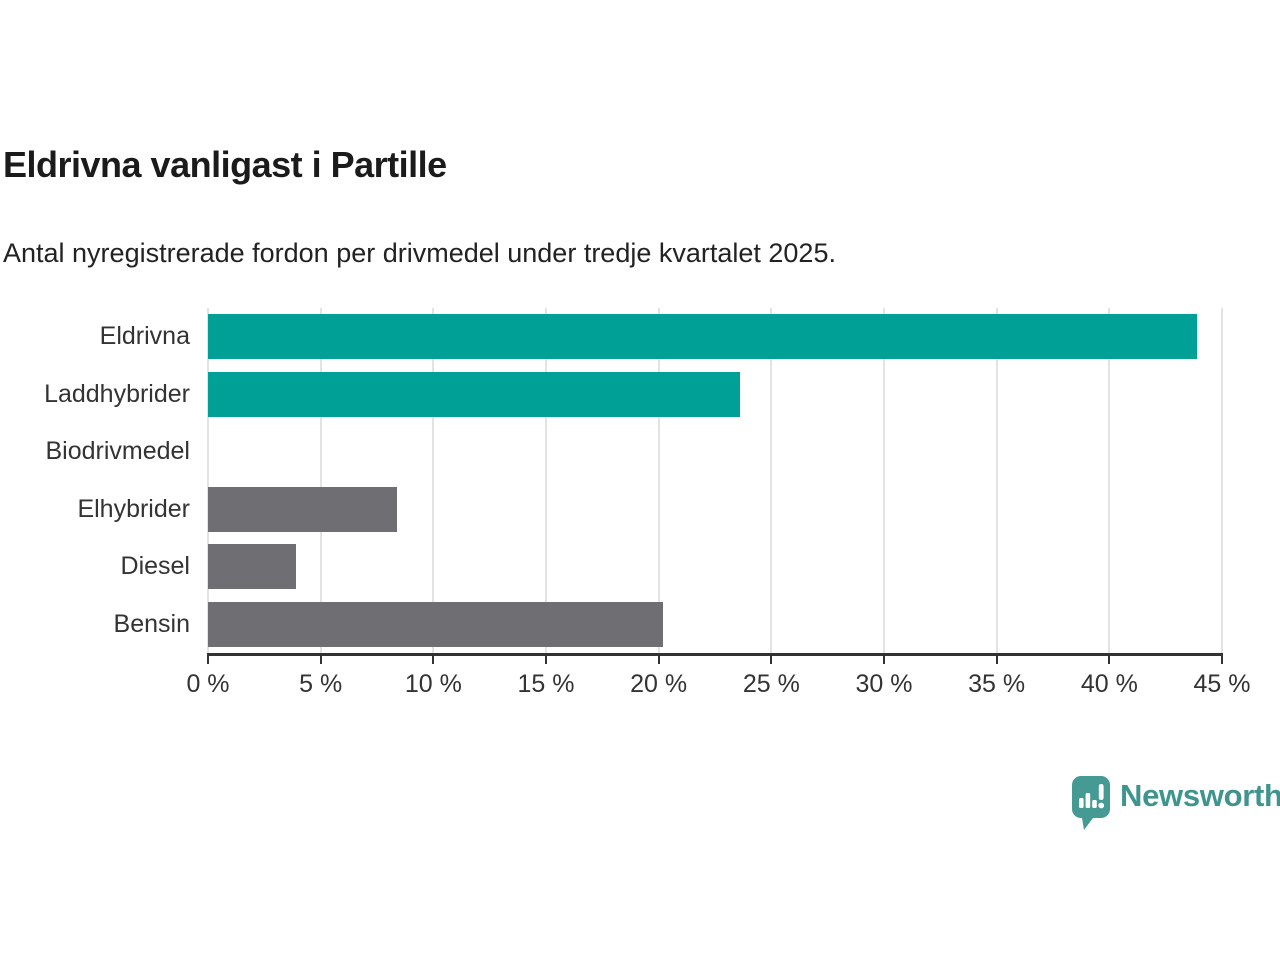  I want to click on x-axis-tick-label: 20 %, so click(659, 684).